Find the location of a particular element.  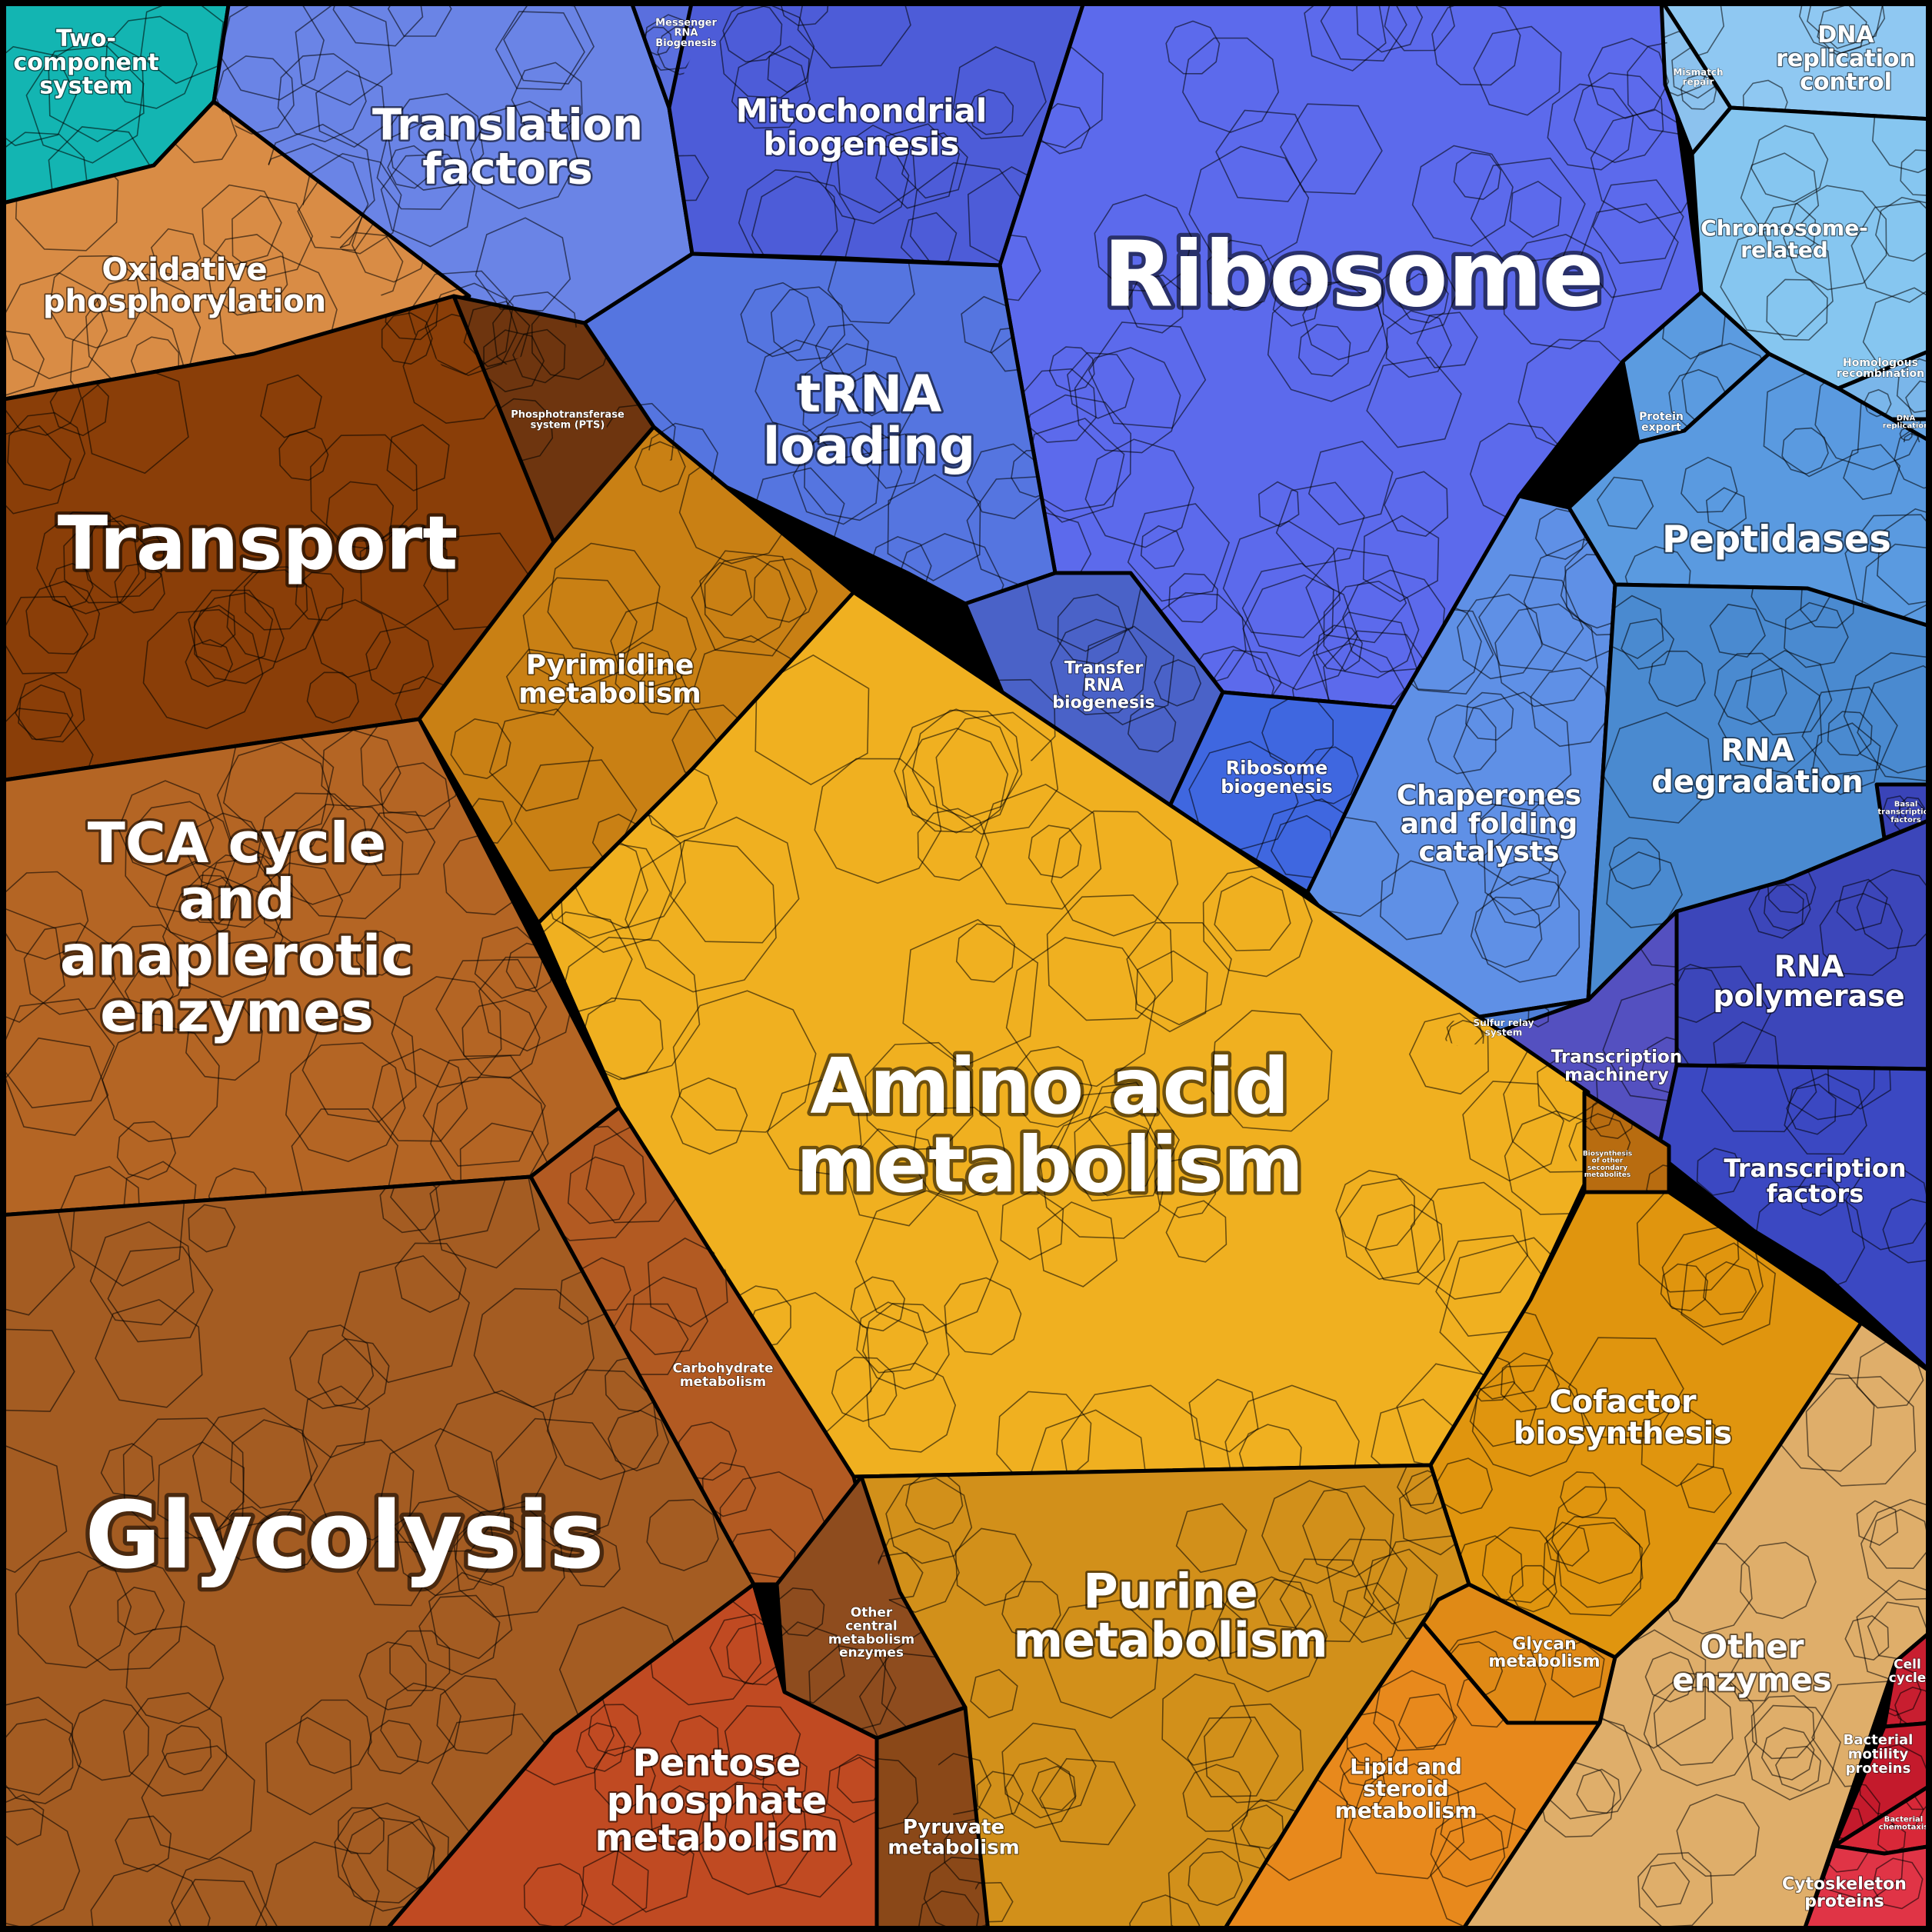

label-peptidases: Peptidases is located at coordinates (1776, 539).